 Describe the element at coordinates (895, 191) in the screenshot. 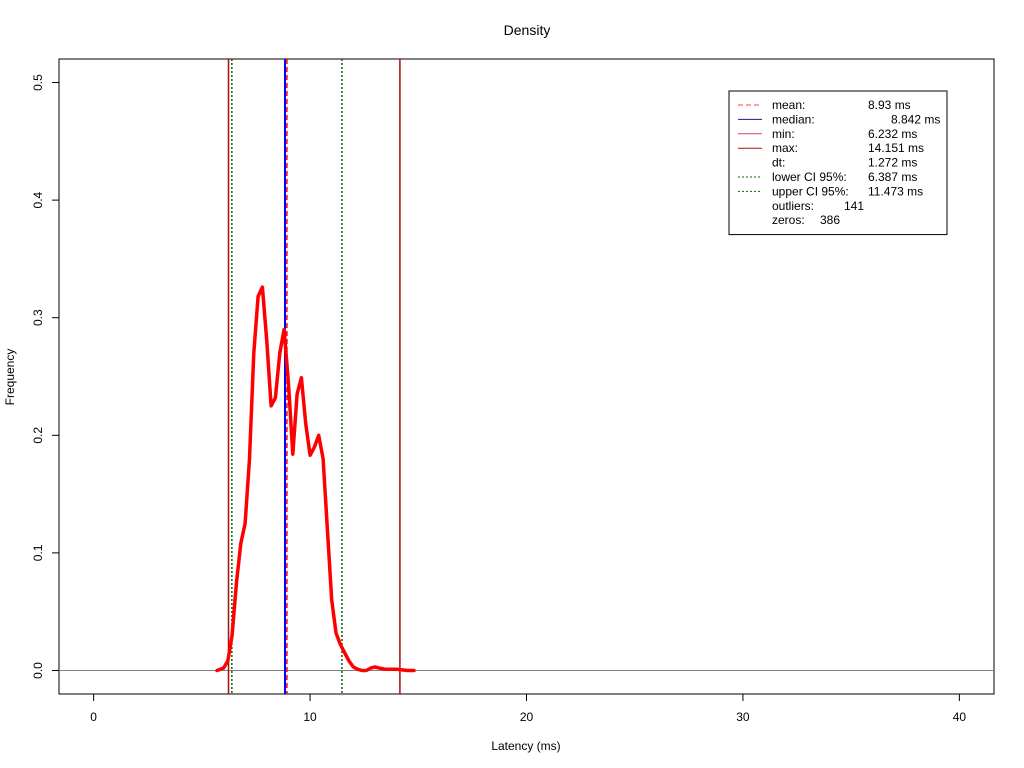

I see `legend-value: 11.473 ms` at that location.